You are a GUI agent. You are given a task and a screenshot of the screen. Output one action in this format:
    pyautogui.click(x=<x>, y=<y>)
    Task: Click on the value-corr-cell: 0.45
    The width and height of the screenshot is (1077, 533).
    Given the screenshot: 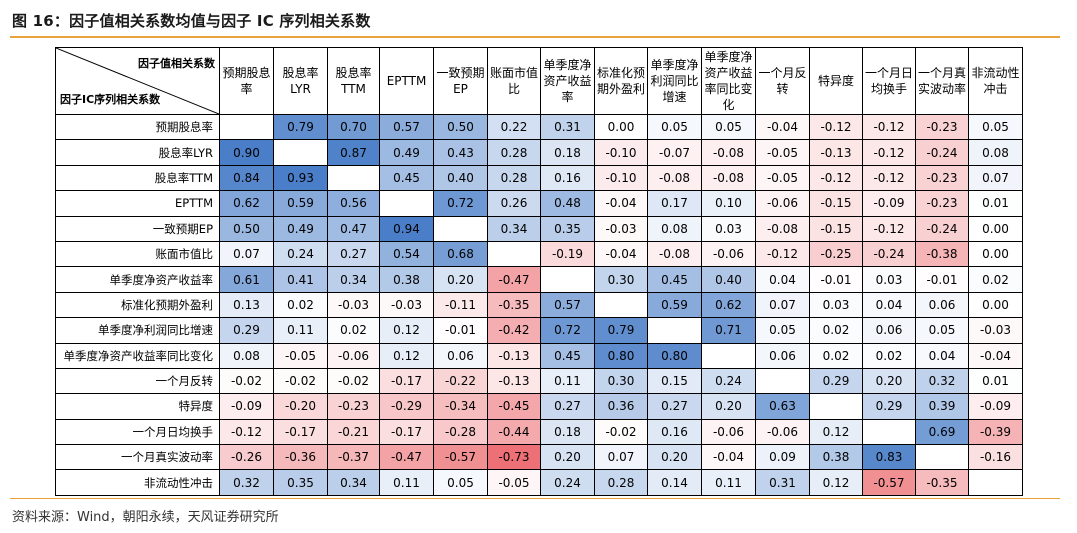 What is the action you would take?
    pyautogui.click(x=567, y=355)
    